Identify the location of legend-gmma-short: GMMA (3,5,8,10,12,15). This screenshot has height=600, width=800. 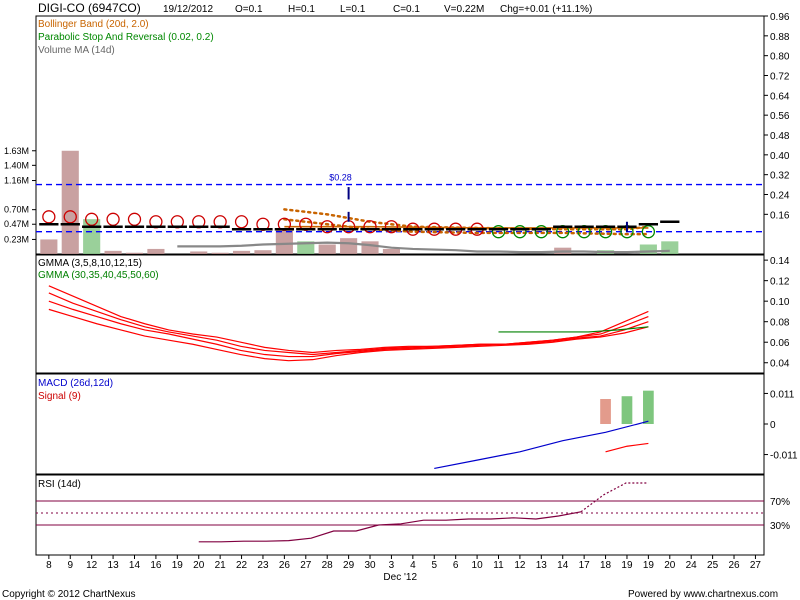
(90, 263).